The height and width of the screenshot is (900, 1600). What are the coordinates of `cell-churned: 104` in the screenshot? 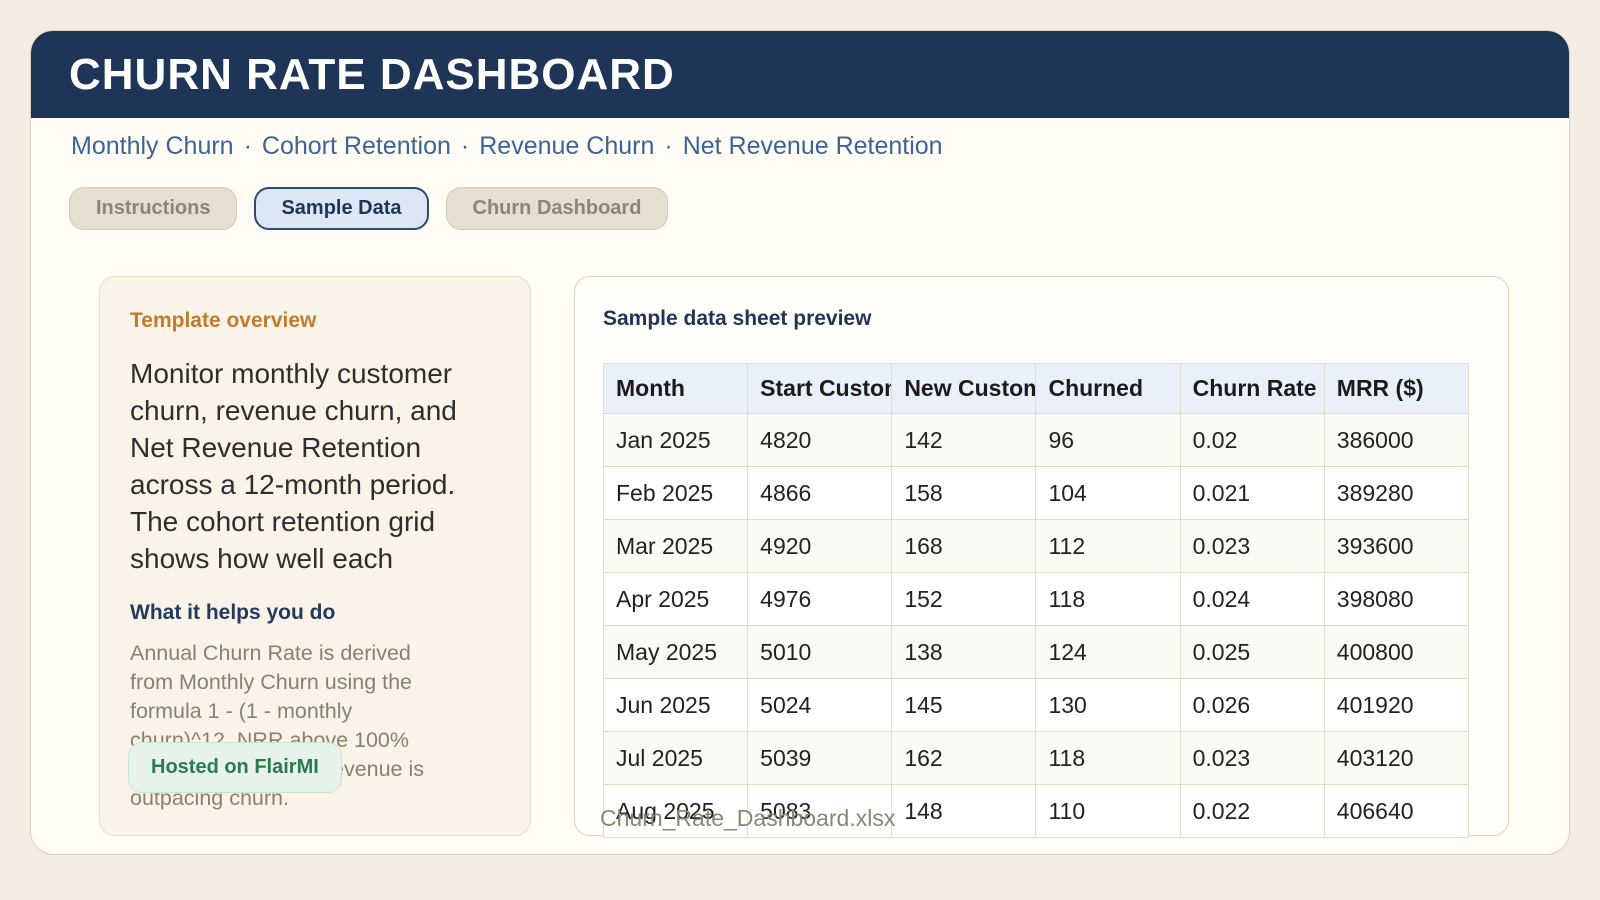 It's located at (1108, 493).